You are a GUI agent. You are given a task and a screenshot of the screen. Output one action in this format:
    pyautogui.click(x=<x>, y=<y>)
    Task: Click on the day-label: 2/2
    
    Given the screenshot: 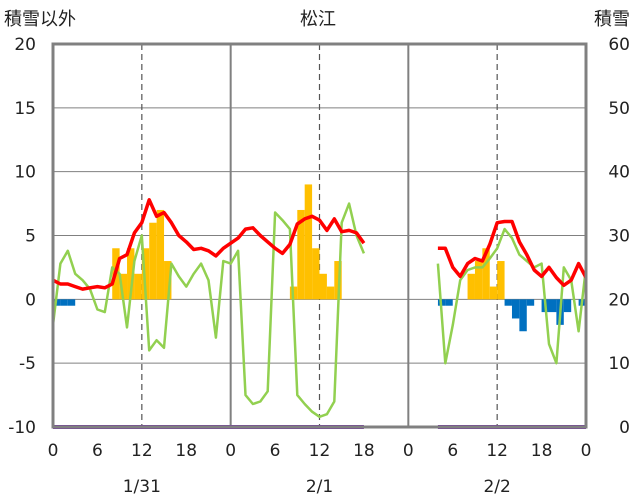 What is the action you would take?
    pyautogui.click(x=496, y=487)
    